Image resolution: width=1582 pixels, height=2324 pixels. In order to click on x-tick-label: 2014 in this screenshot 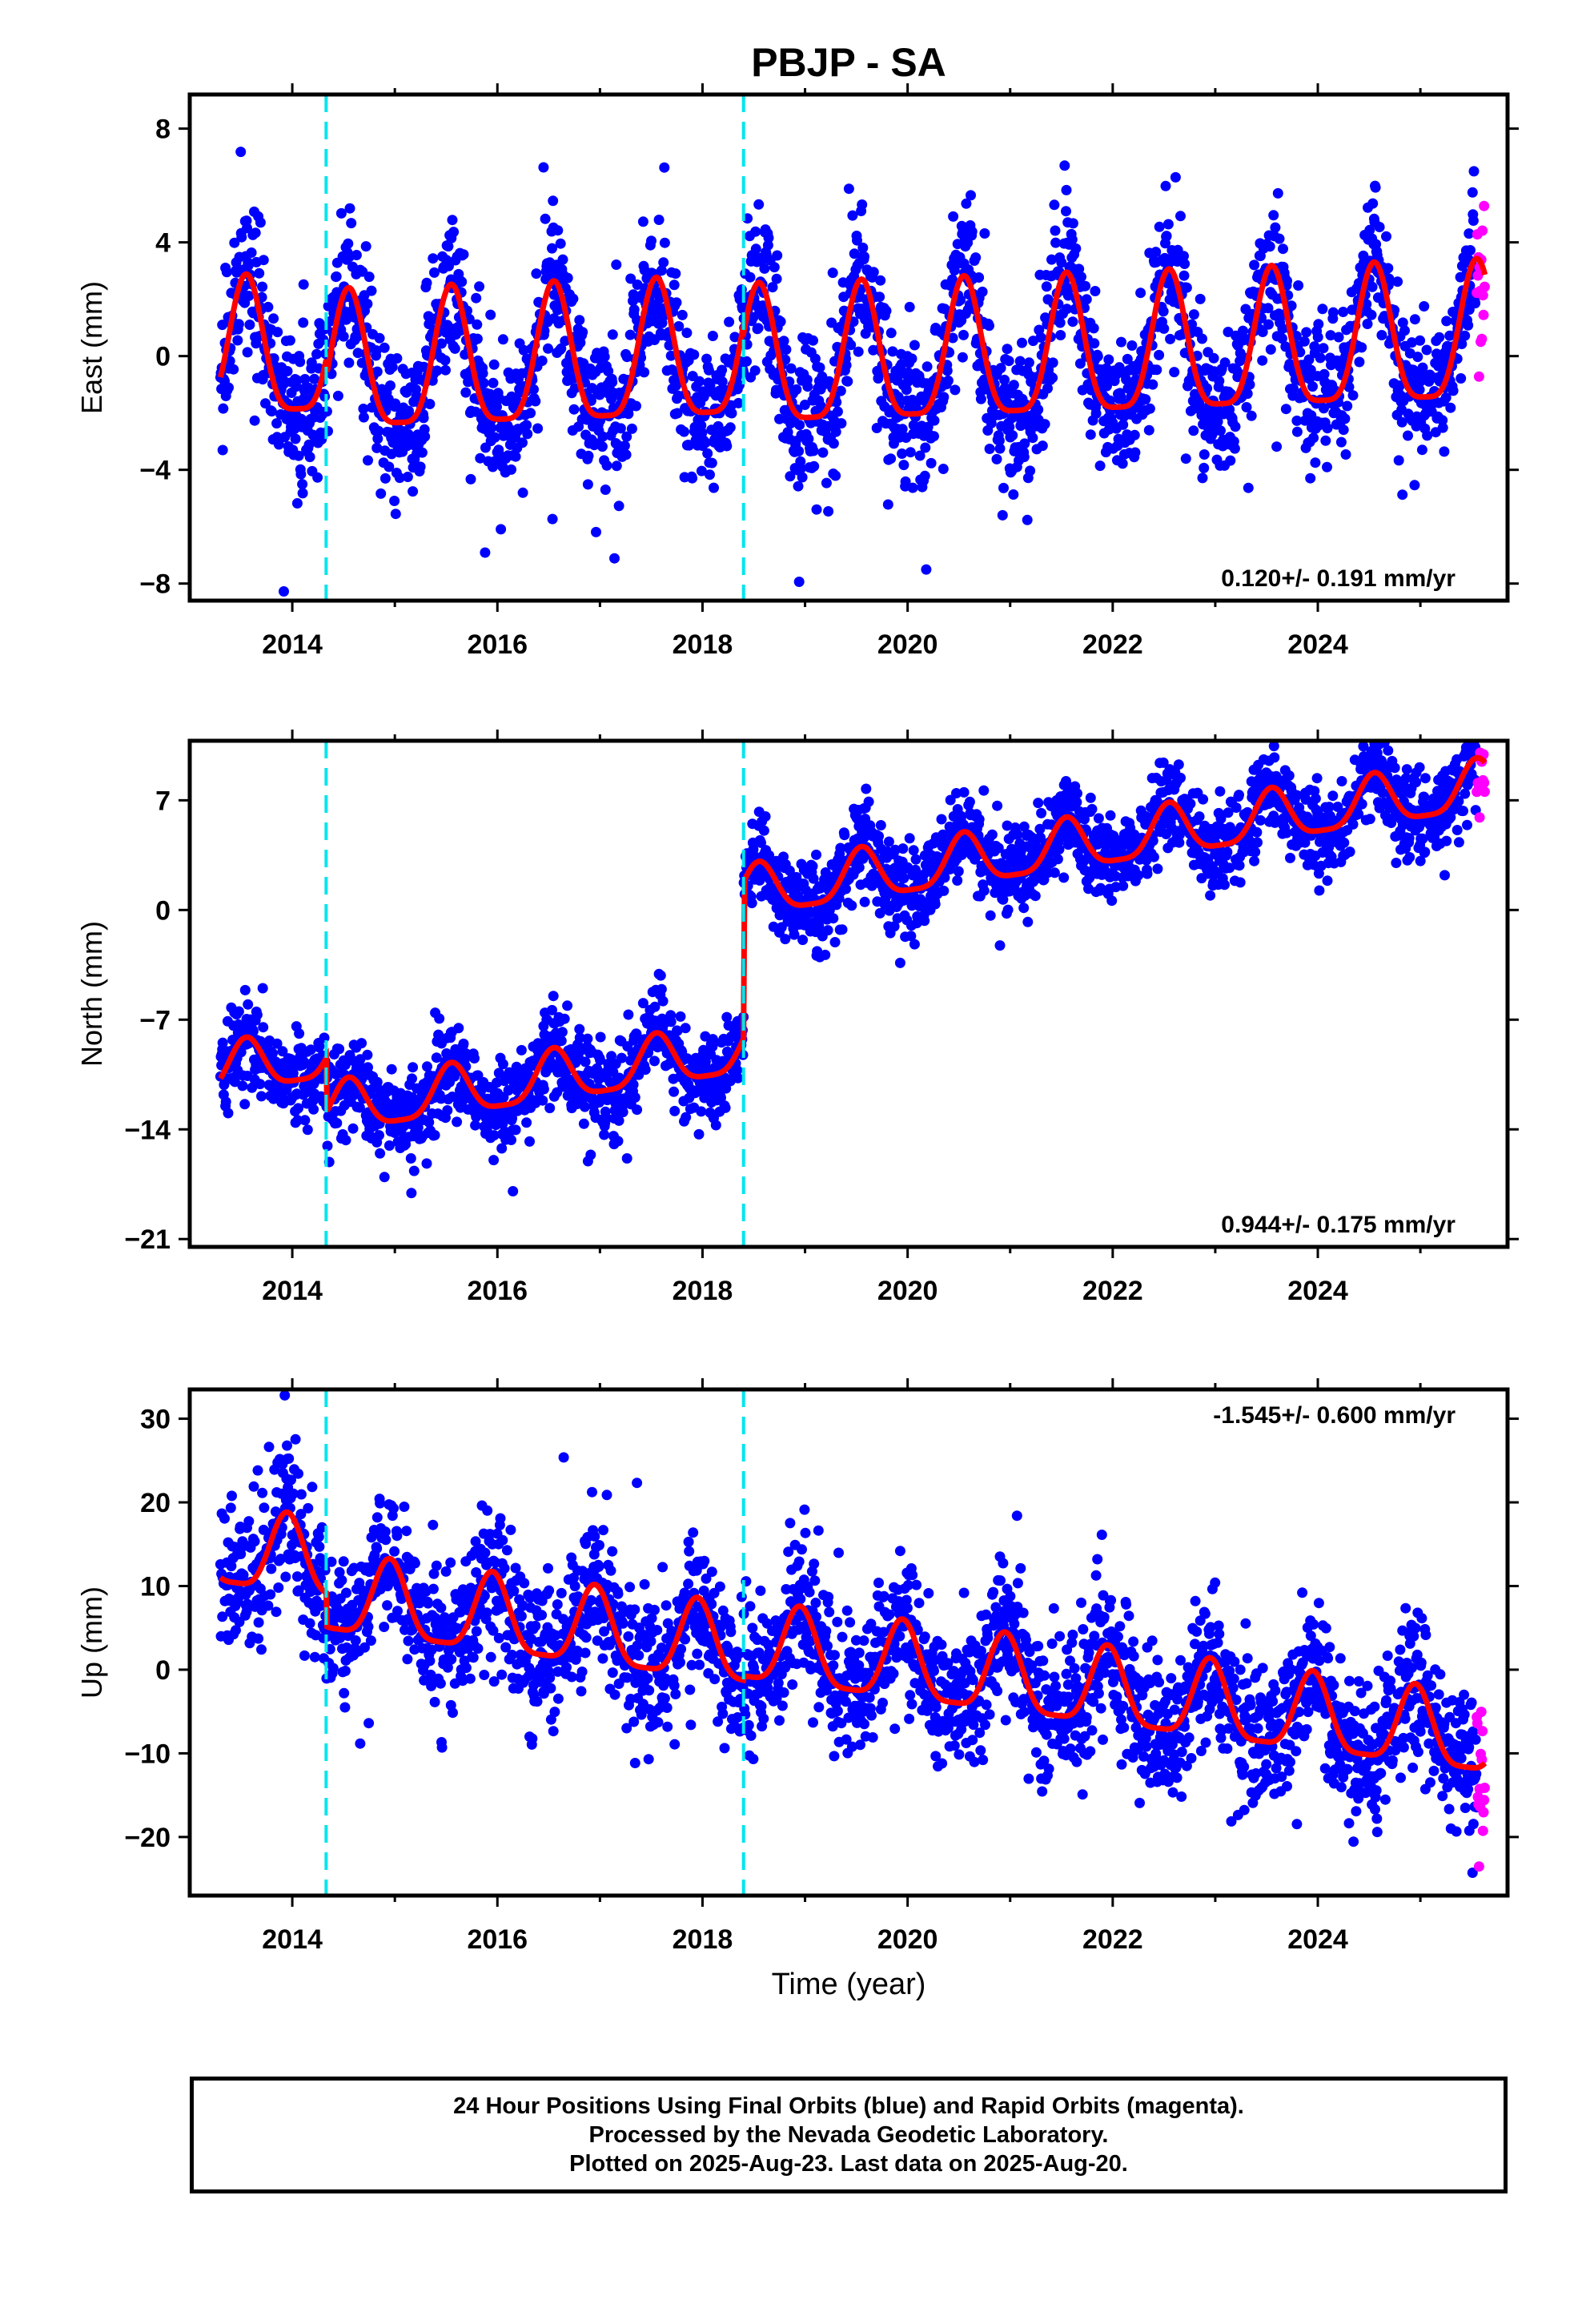, I will do `click(292, 644)`.